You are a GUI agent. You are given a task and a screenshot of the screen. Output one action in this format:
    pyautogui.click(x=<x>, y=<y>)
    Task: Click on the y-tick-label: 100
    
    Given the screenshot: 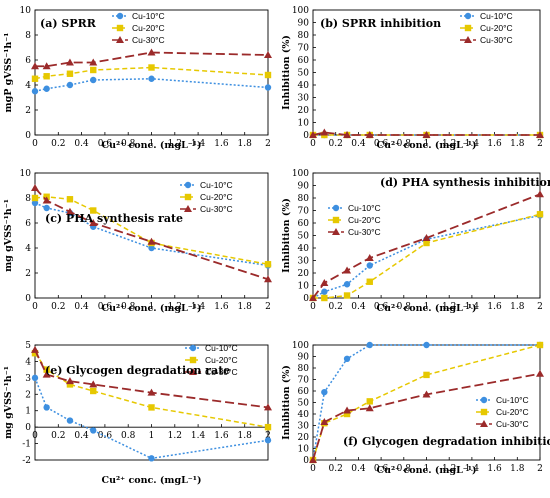 What is the action you would take?
    pyautogui.click(x=300, y=346)
    